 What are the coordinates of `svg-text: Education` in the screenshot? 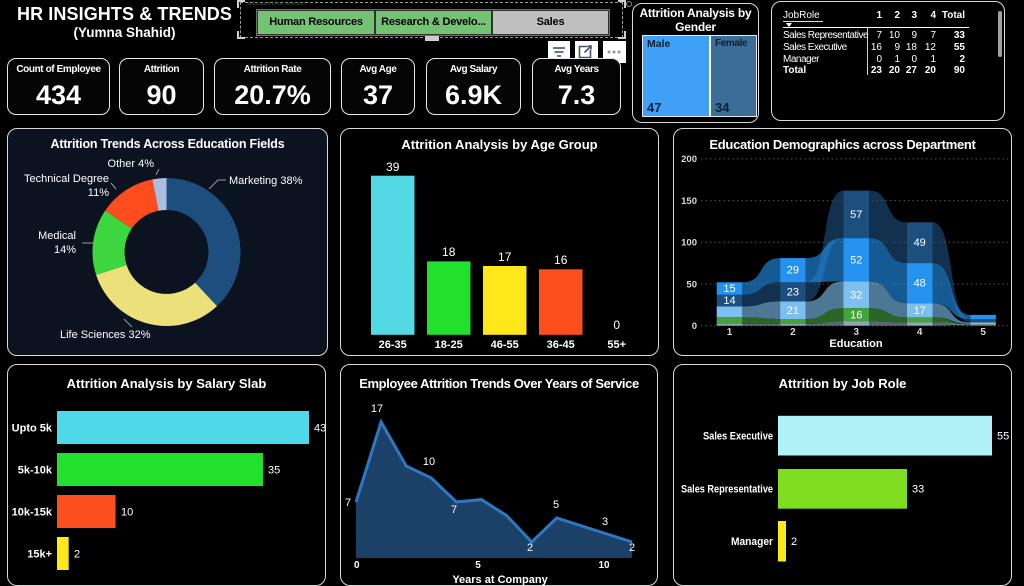 It's located at (855, 344).